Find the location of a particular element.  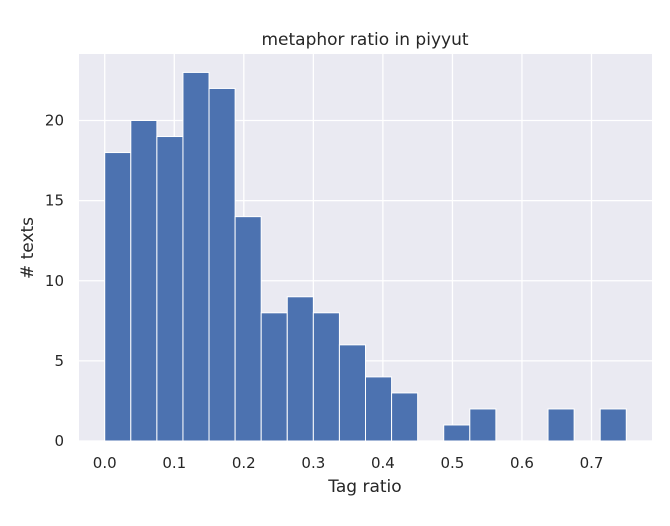

x-tick-label: 0.6 is located at coordinates (522, 463).